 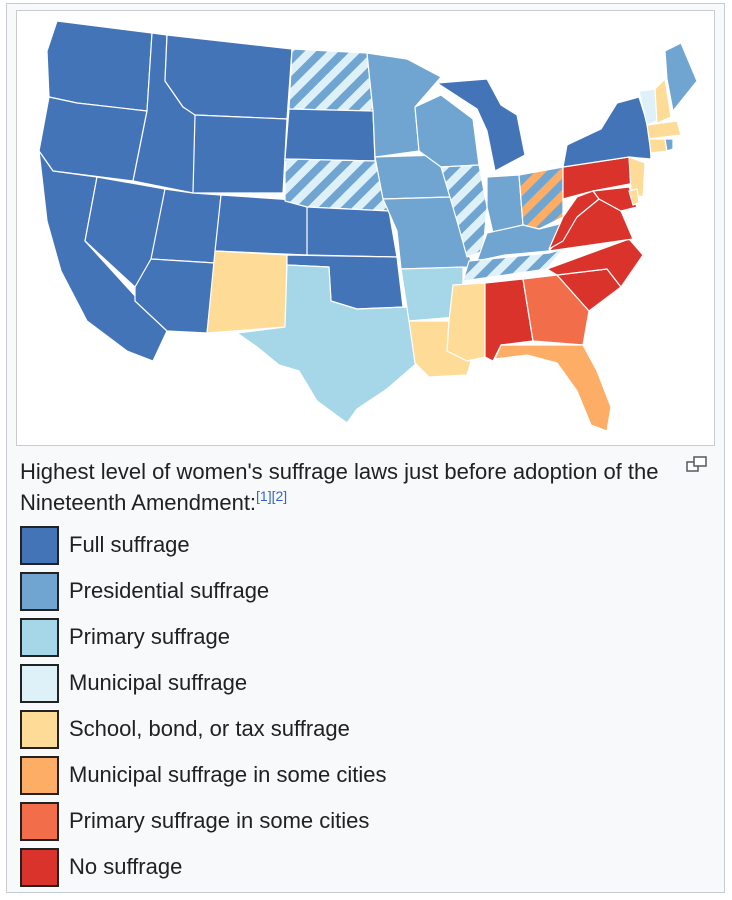 I want to click on state-washington, so click(x=99, y=66).